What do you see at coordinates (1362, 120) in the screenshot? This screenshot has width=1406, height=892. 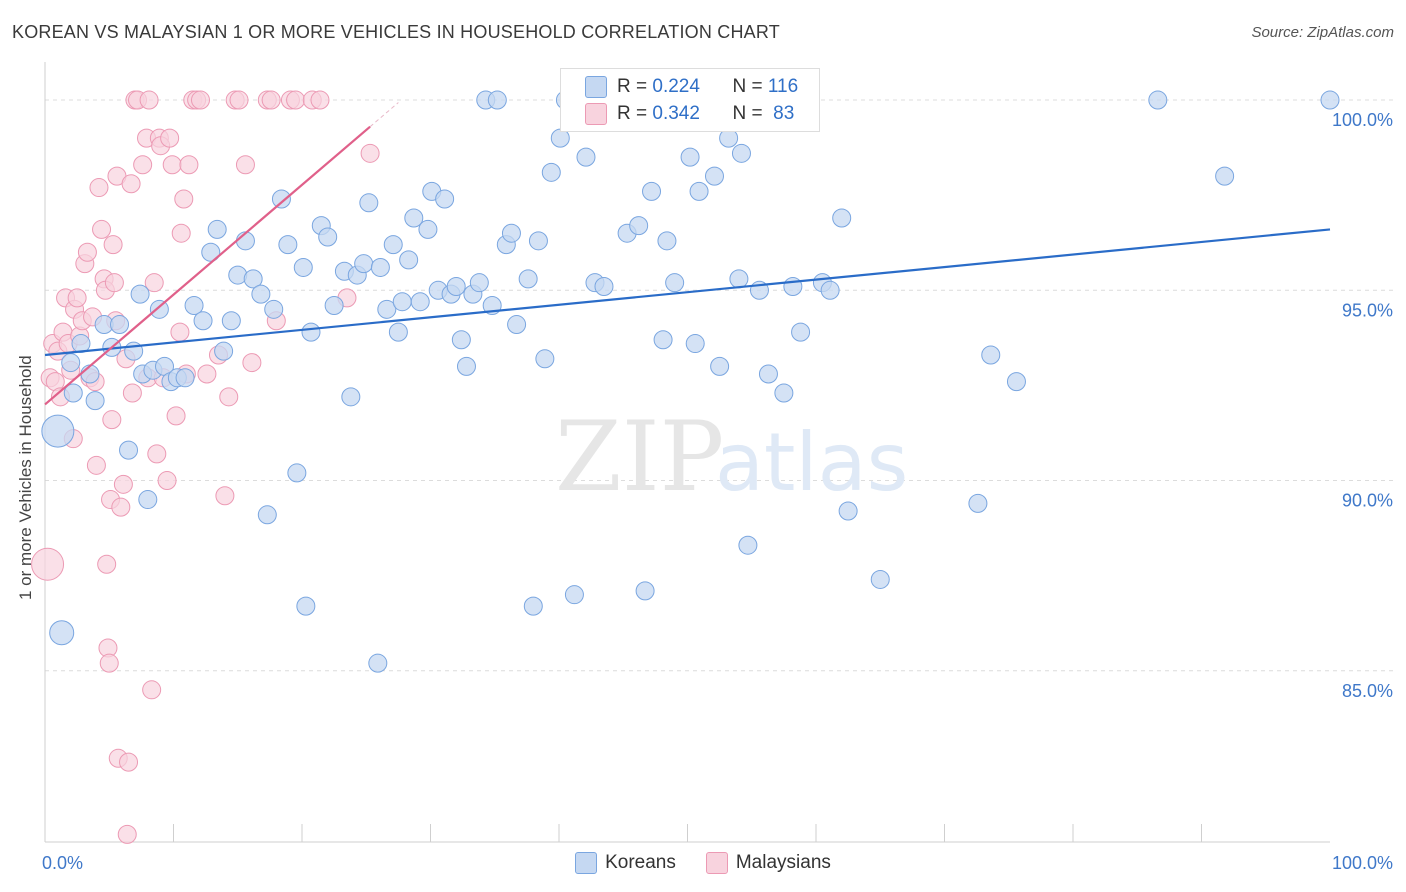 I see `y-tick-label-3: 100.0%` at bounding box center [1362, 120].